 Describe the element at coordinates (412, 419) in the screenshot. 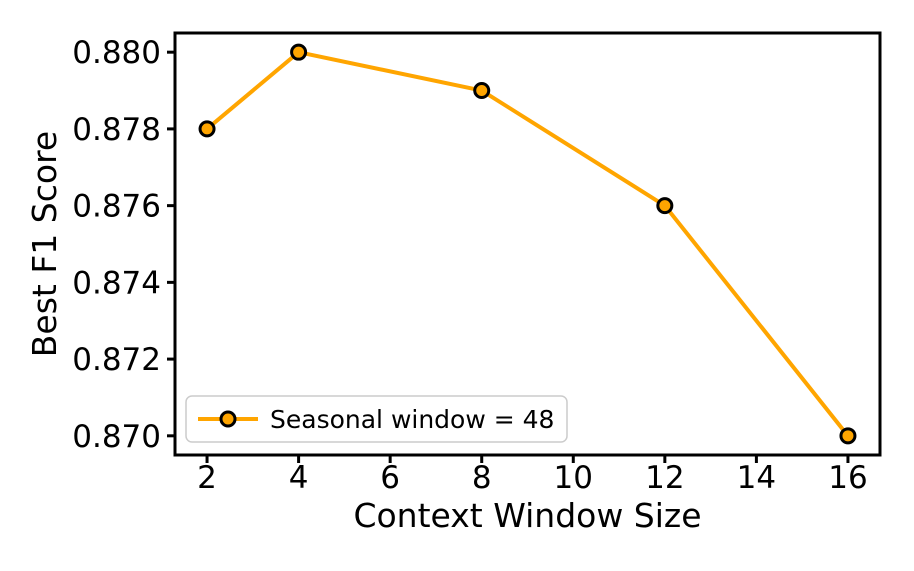

I see `legend-label: Seasonal window = 48` at that location.